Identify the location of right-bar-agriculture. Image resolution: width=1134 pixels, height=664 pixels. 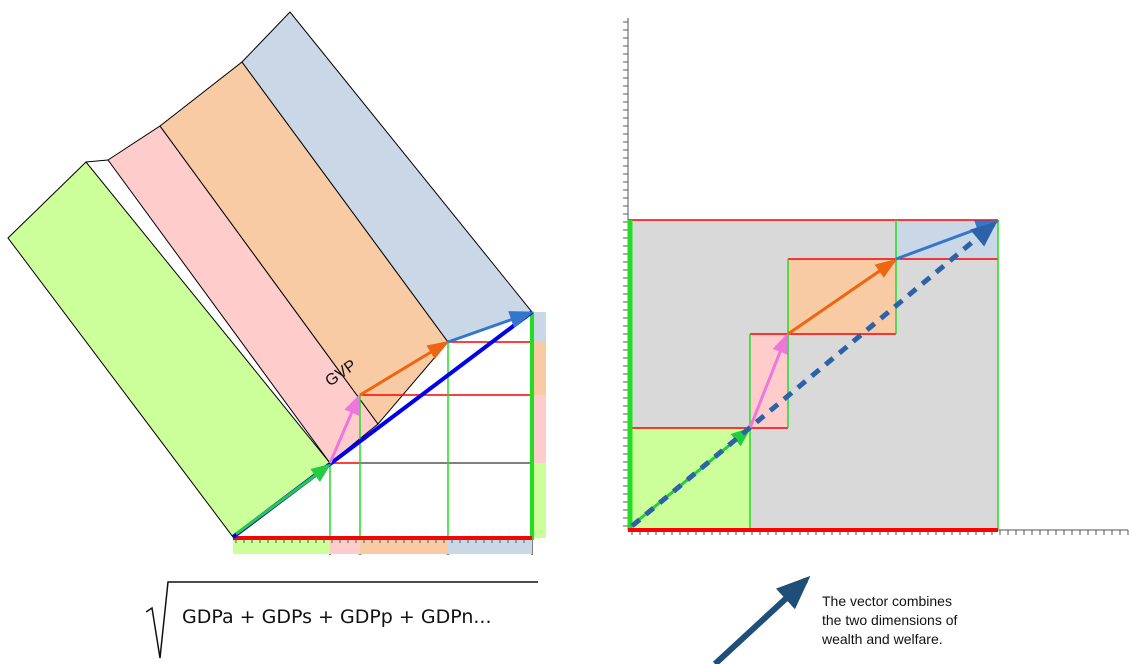
(539, 500).